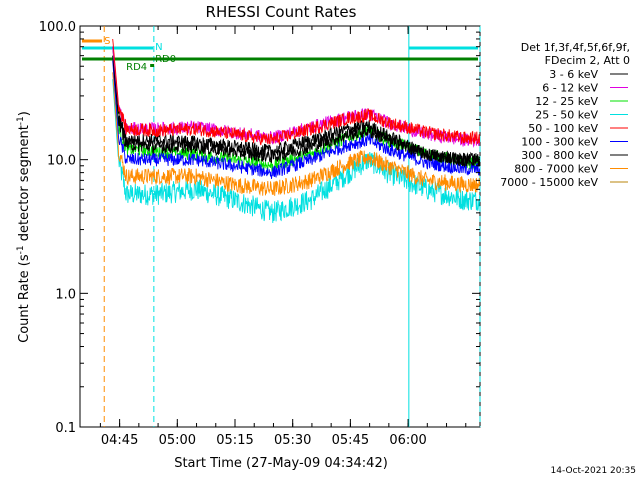 The height and width of the screenshot is (480, 640). What do you see at coordinates (136, 67) in the screenshot?
I see `flag-label-rd4: RD4` at bounding box center [136, 67].